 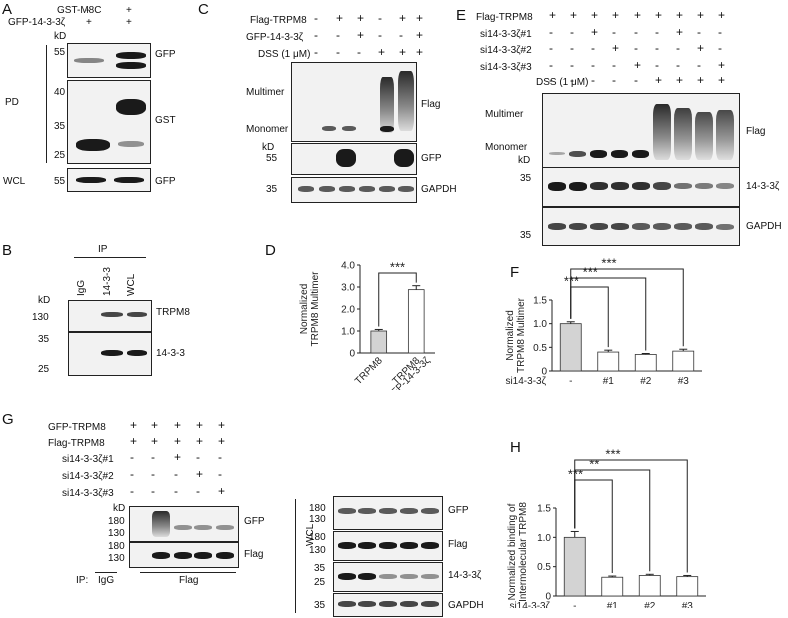 What do you see at coordinates (270, 250) in the screenshot?
I see `panel-d-letter: D` at bounding box center [270, 250].